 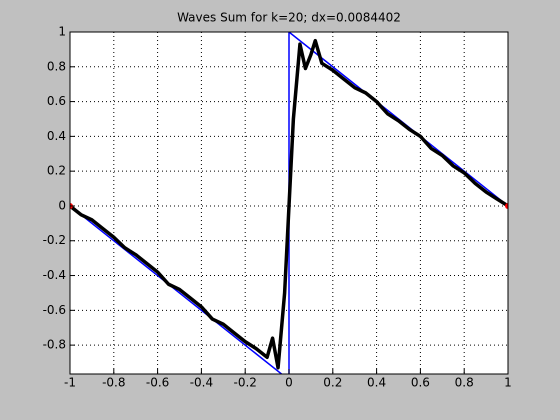 What do you see at coordinates (332, 383) in the screenshot?
I see `x-tick-label: 0.2` at bounding box center [332, 383].